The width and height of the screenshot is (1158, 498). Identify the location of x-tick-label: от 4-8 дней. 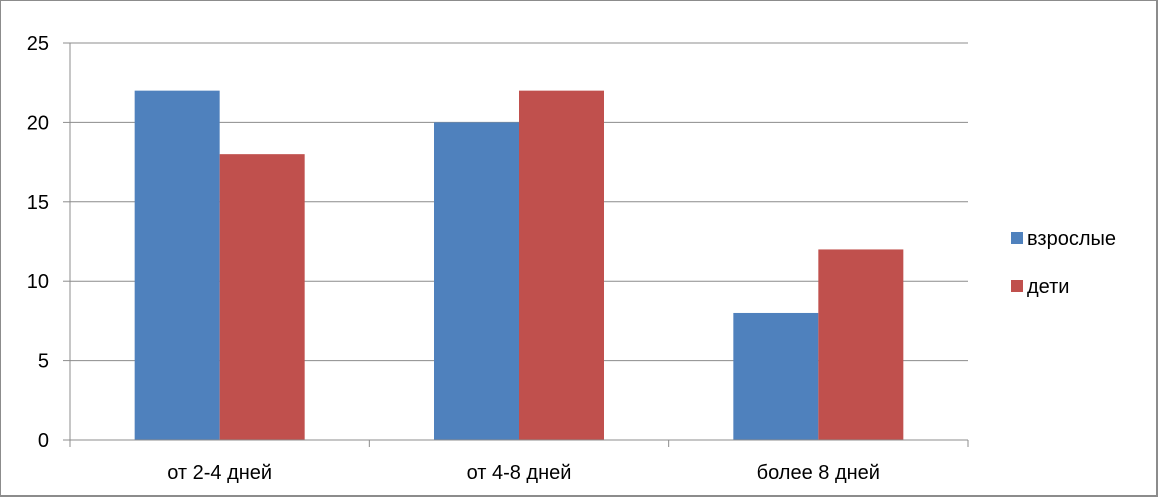
(519, 473).